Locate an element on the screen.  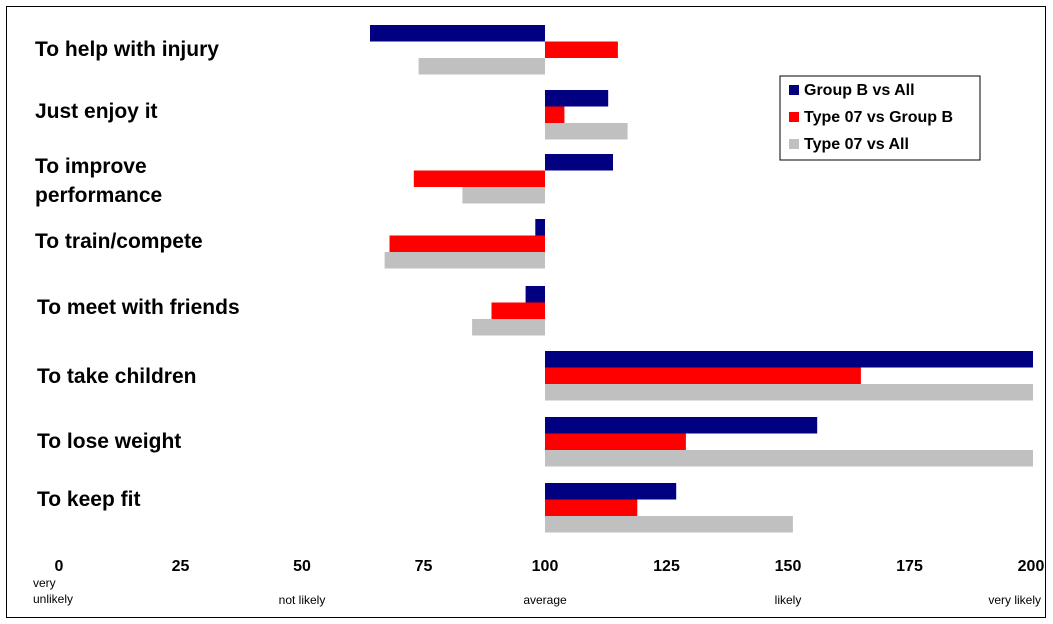
bar-to-improve-performance-type-07-vs-all is located at coordinates (503, 195).